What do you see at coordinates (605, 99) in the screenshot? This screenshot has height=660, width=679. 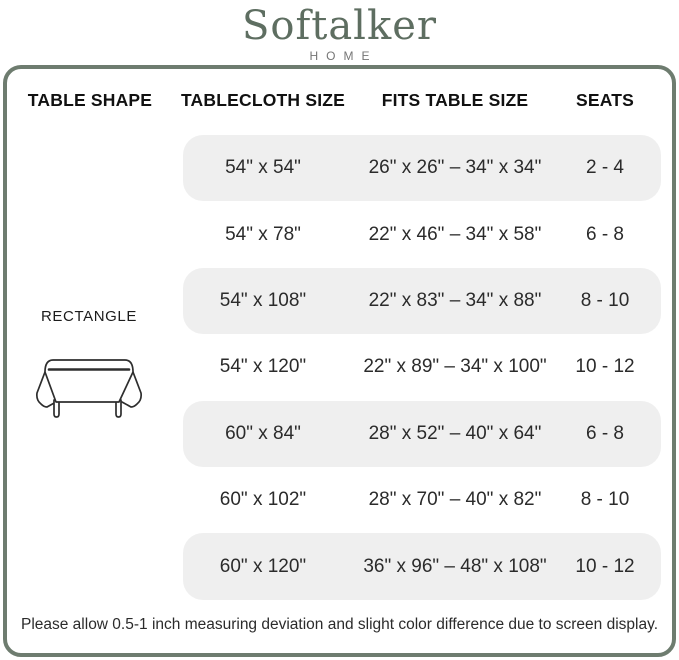 I see `header-seats: SEATS` at bounding box center [605, 99].